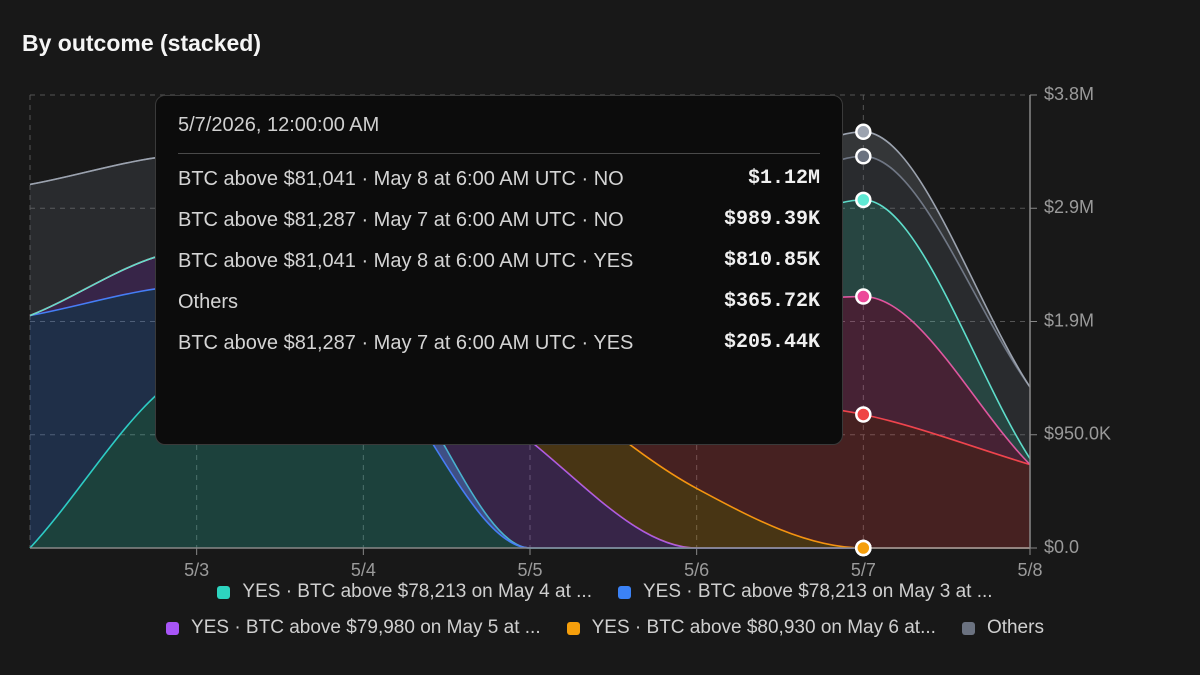 The width and height of the screenshot is (1200, 675). What do you see at coordinates (696, 570) in the screenshot?
I see `x-tick-label: 5/6` at bounding box center [696, 570].